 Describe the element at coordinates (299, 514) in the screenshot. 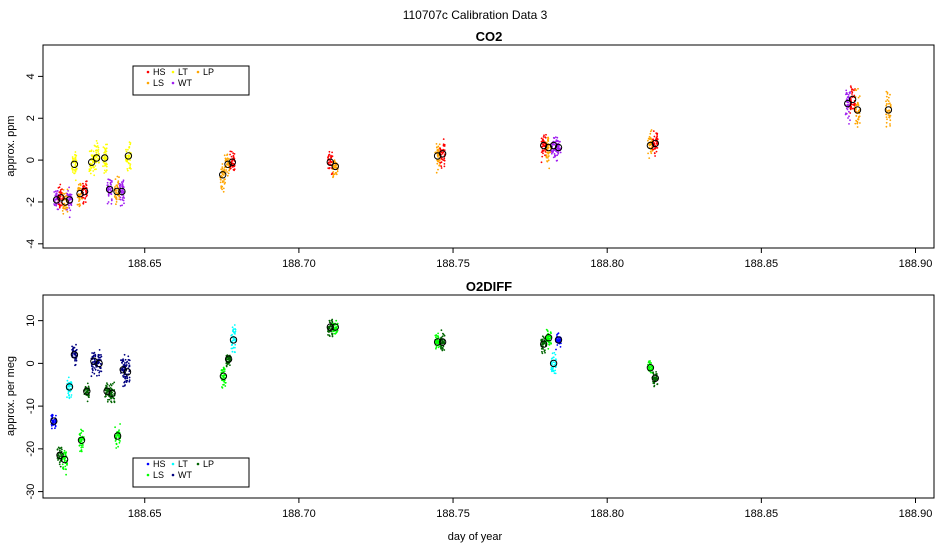

I see `o2diff-x-tick-label: 188.70` at that location.